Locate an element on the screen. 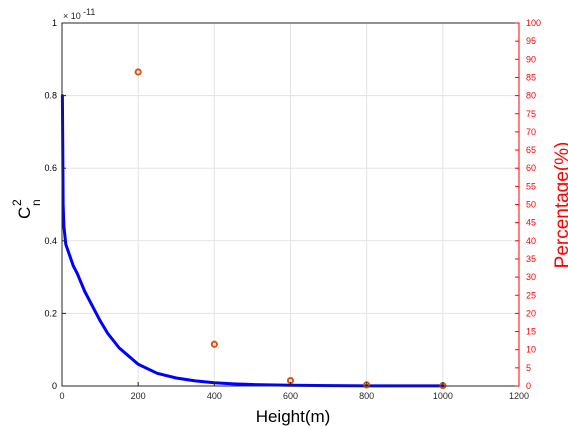  x-tick-label: 600 is located at coordinates (290, 396).